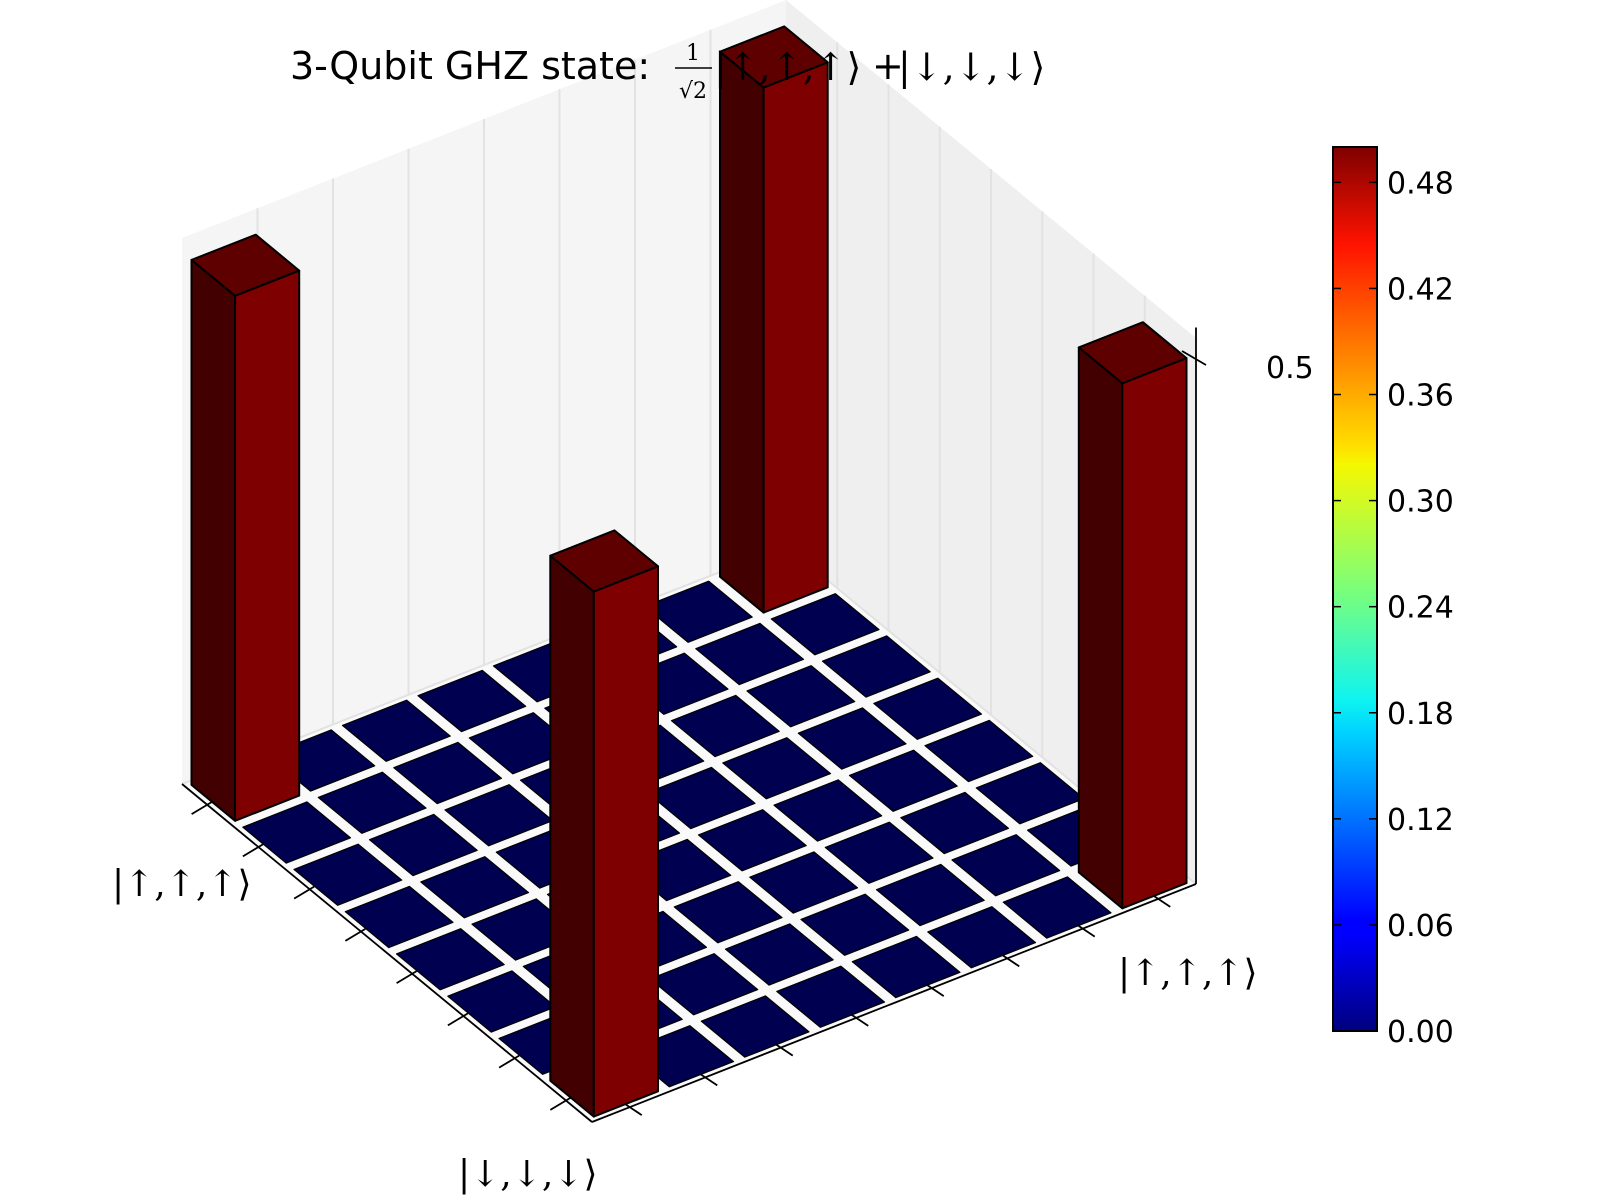  Describe the element at coordinates (1420, 502) in the screenshot. I see `colorbar-tick-label: 0.30` at that location.